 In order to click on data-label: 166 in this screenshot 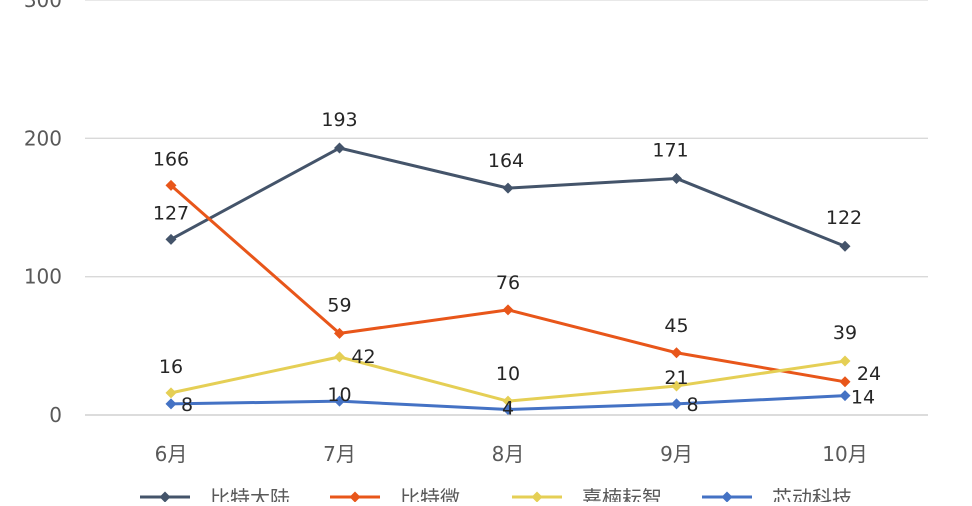, I will do `click(171, 159)`.